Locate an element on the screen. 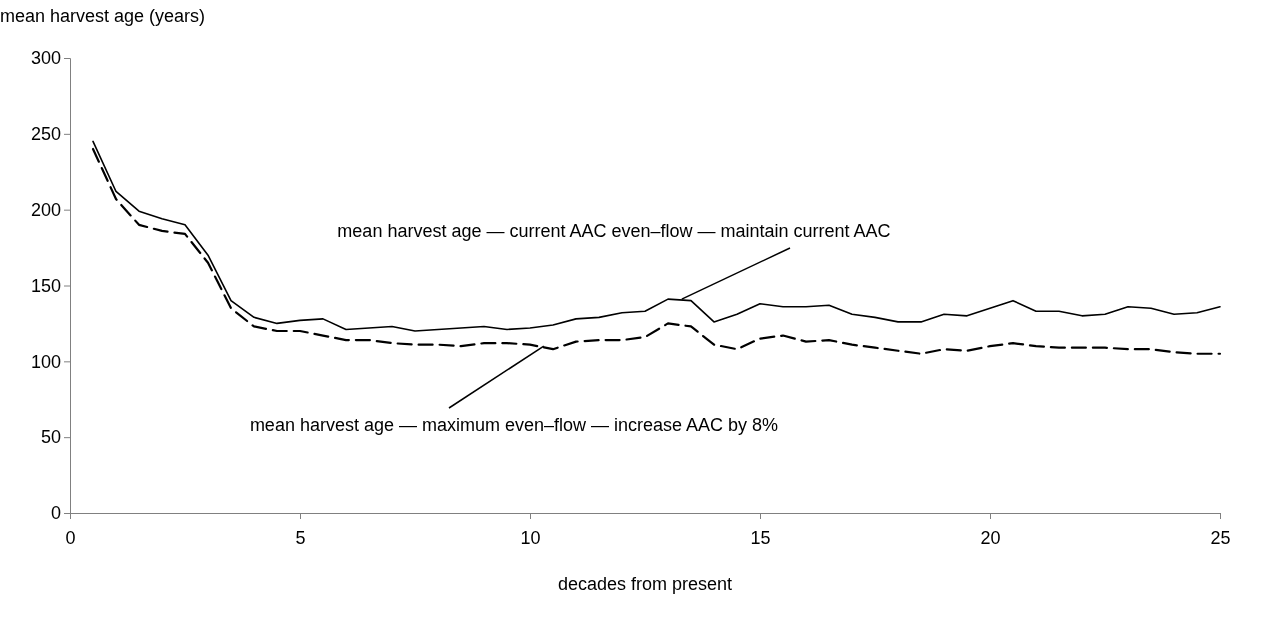  x-tick-label: 5 is located at coordinates (300, 537).